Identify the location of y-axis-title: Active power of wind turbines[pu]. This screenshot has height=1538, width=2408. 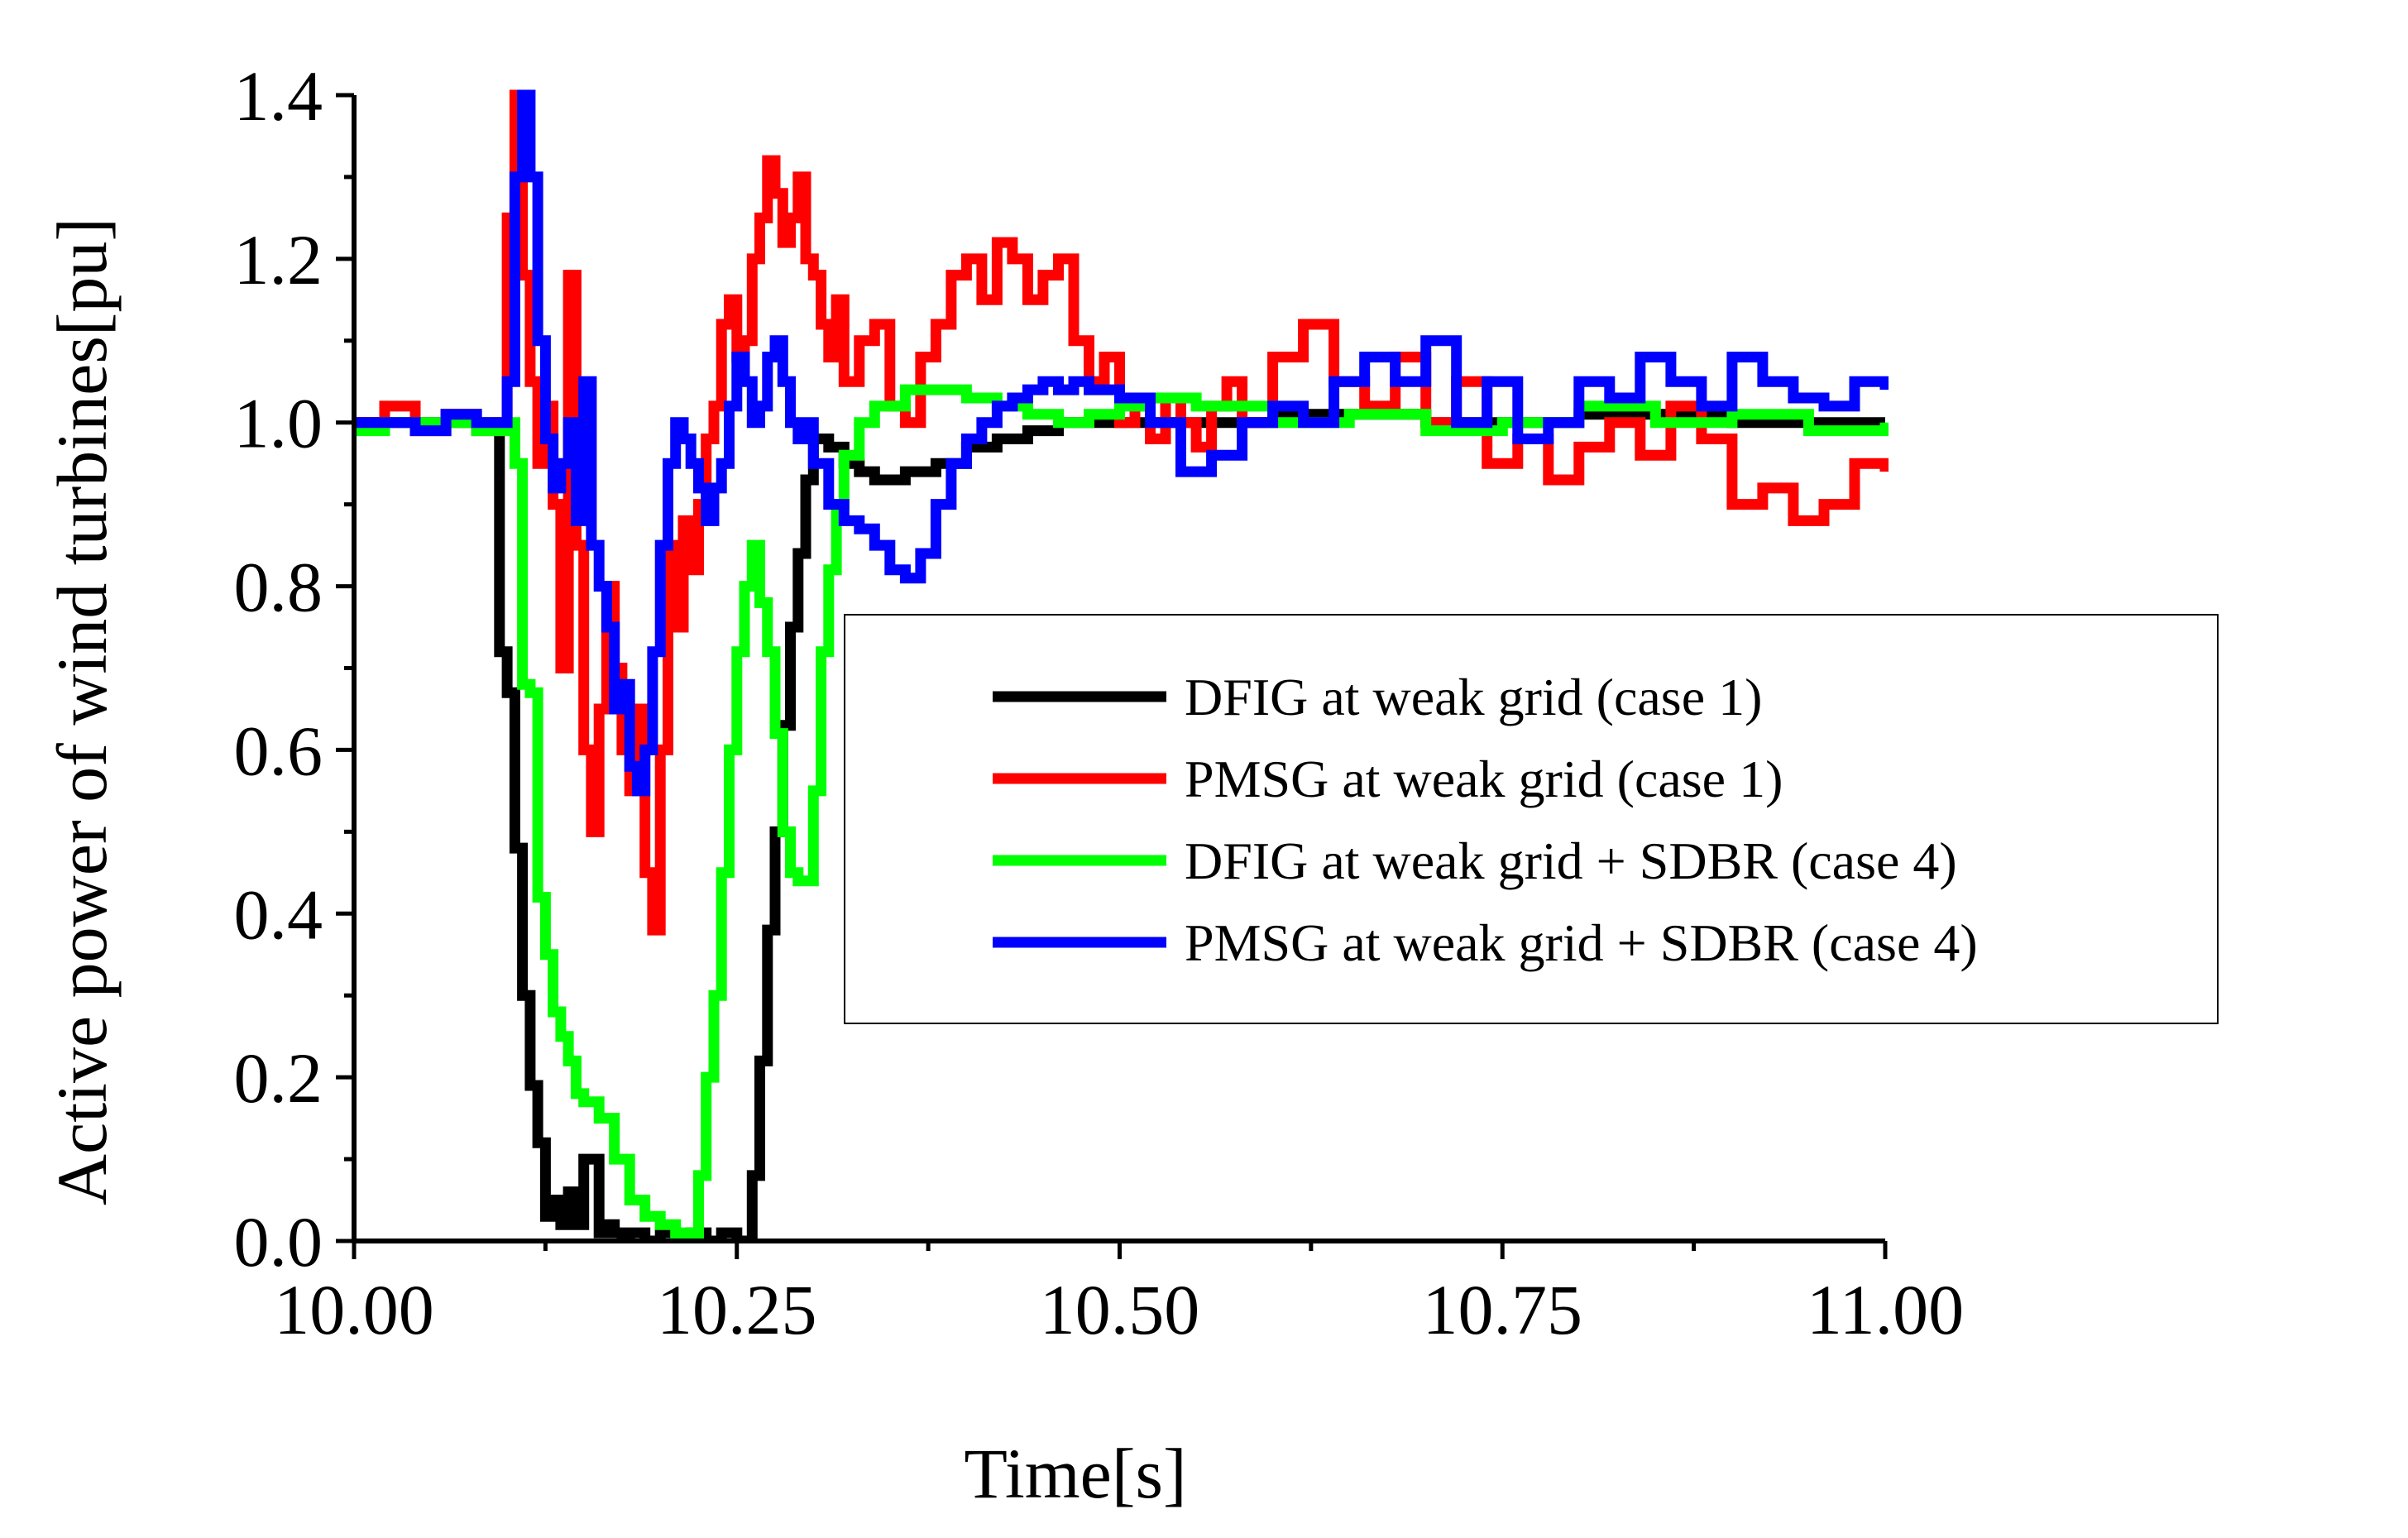
(82, 711).